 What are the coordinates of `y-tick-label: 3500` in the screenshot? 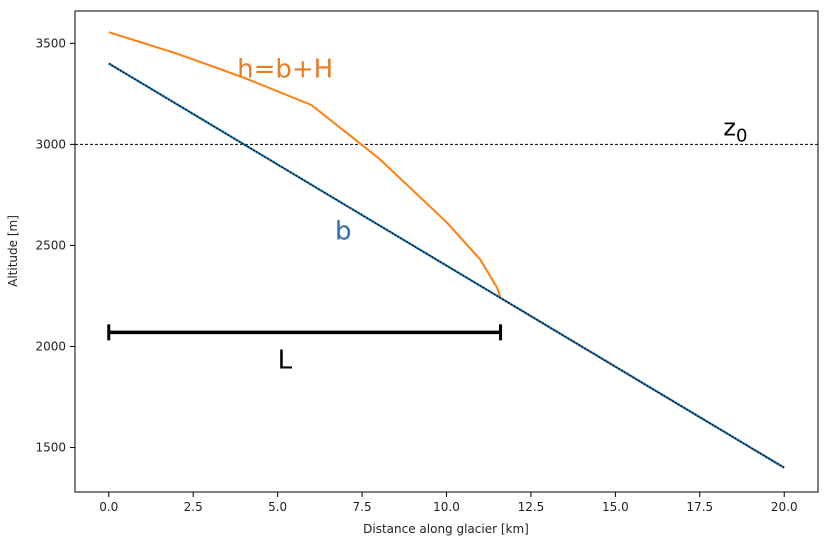 It's located at (50, 43).